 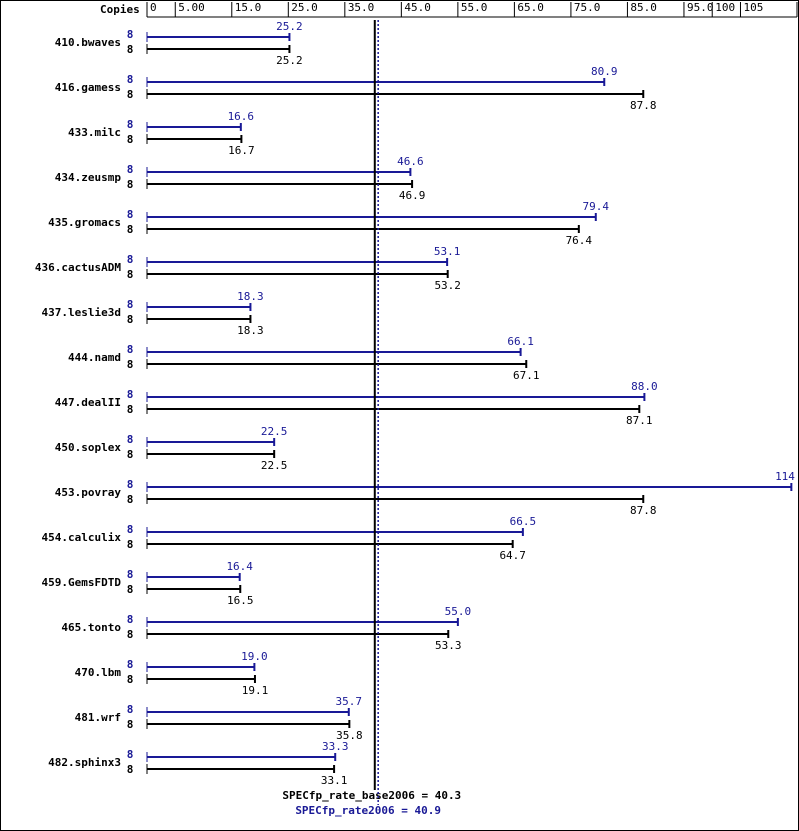 I want to click on benchmark-label: 453.povray, so click(x=88, y=492).